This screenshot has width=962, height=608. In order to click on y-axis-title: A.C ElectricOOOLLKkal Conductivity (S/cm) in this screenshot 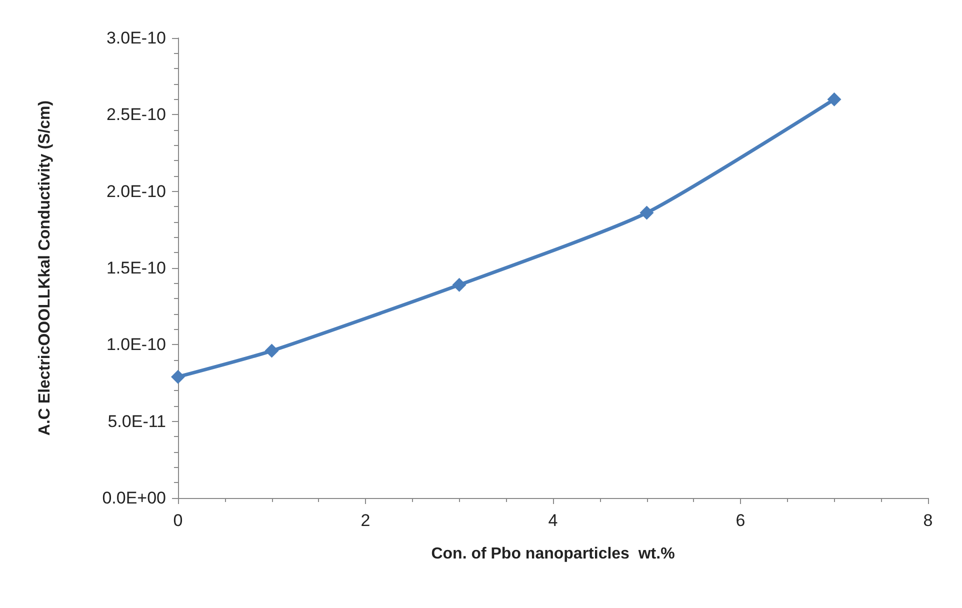, I will do `click(45, 268)`.